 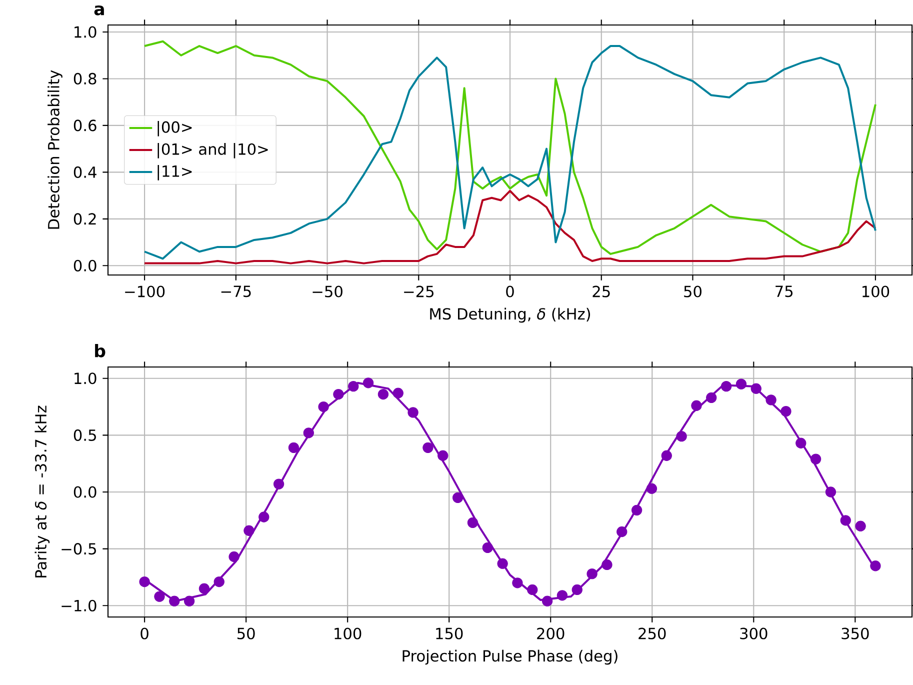 What do you see at coordinates (55, 149) in the screenshot?
I see `y-axis-title: Detection Probability` at bounding box center [55, 149].